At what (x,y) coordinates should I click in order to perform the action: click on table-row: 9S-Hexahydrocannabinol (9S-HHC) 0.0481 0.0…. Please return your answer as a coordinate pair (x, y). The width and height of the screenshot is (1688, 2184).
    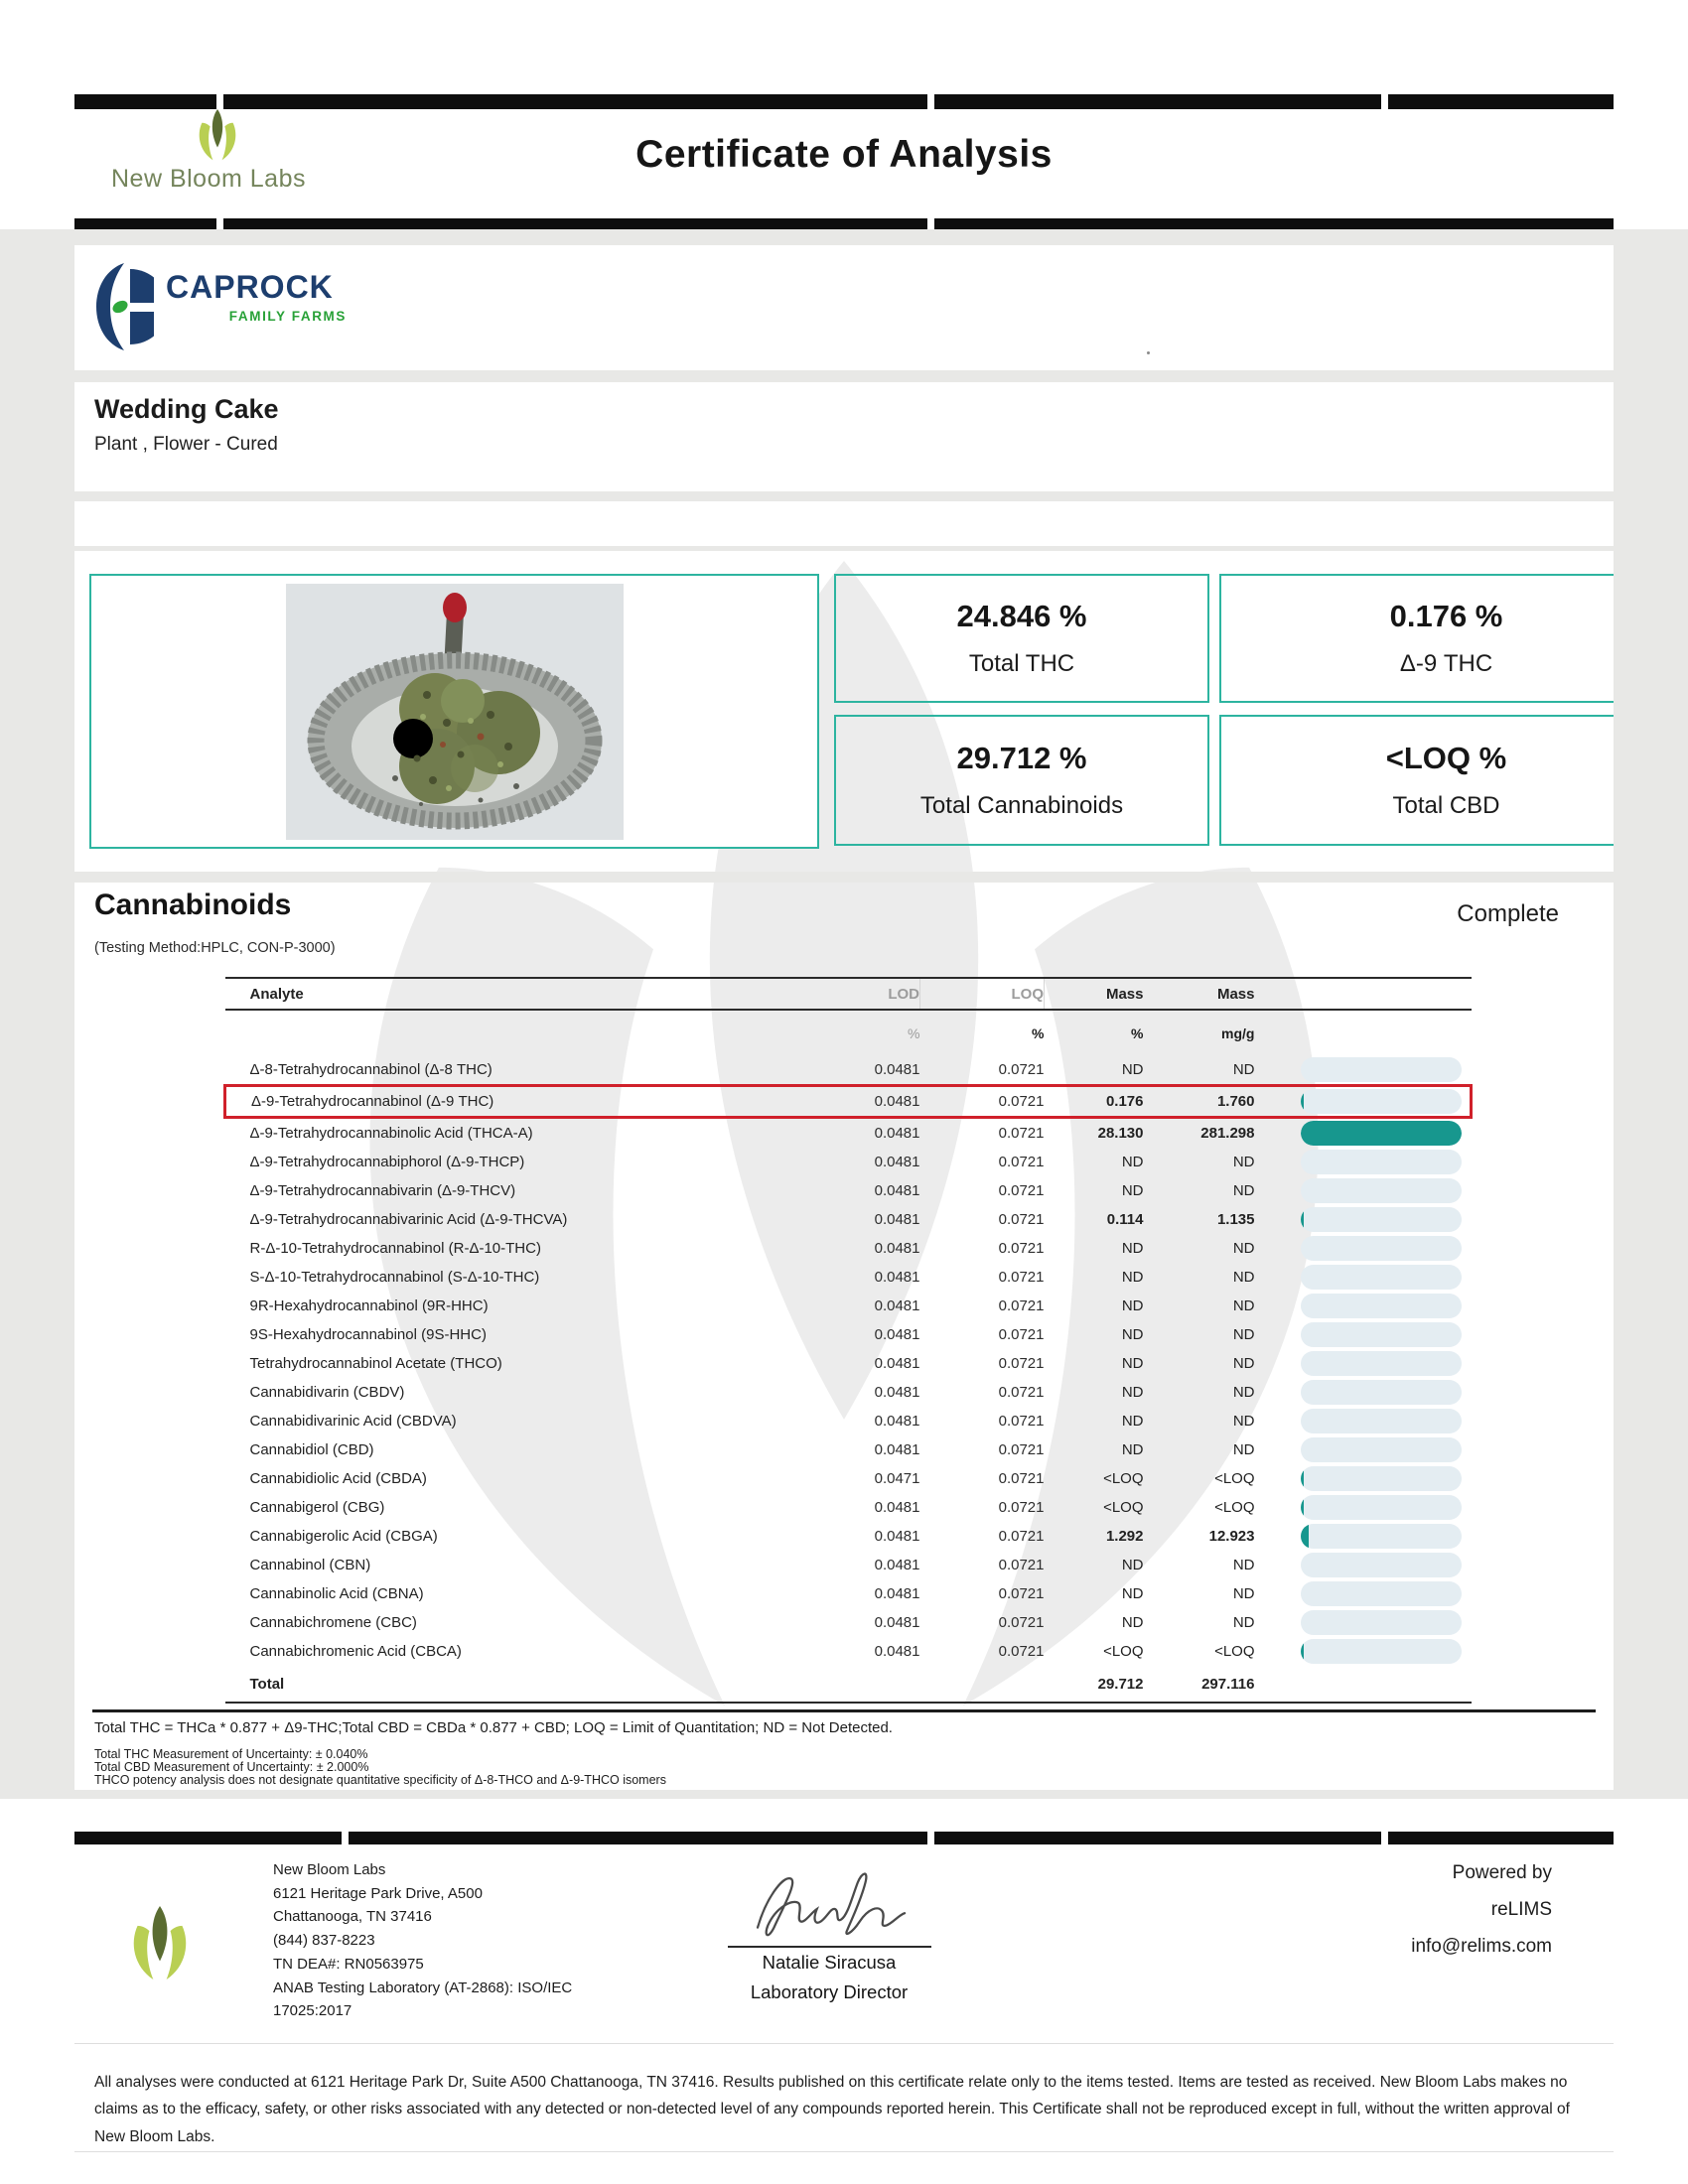
    Looking at the image, I should click on (848, 1334).